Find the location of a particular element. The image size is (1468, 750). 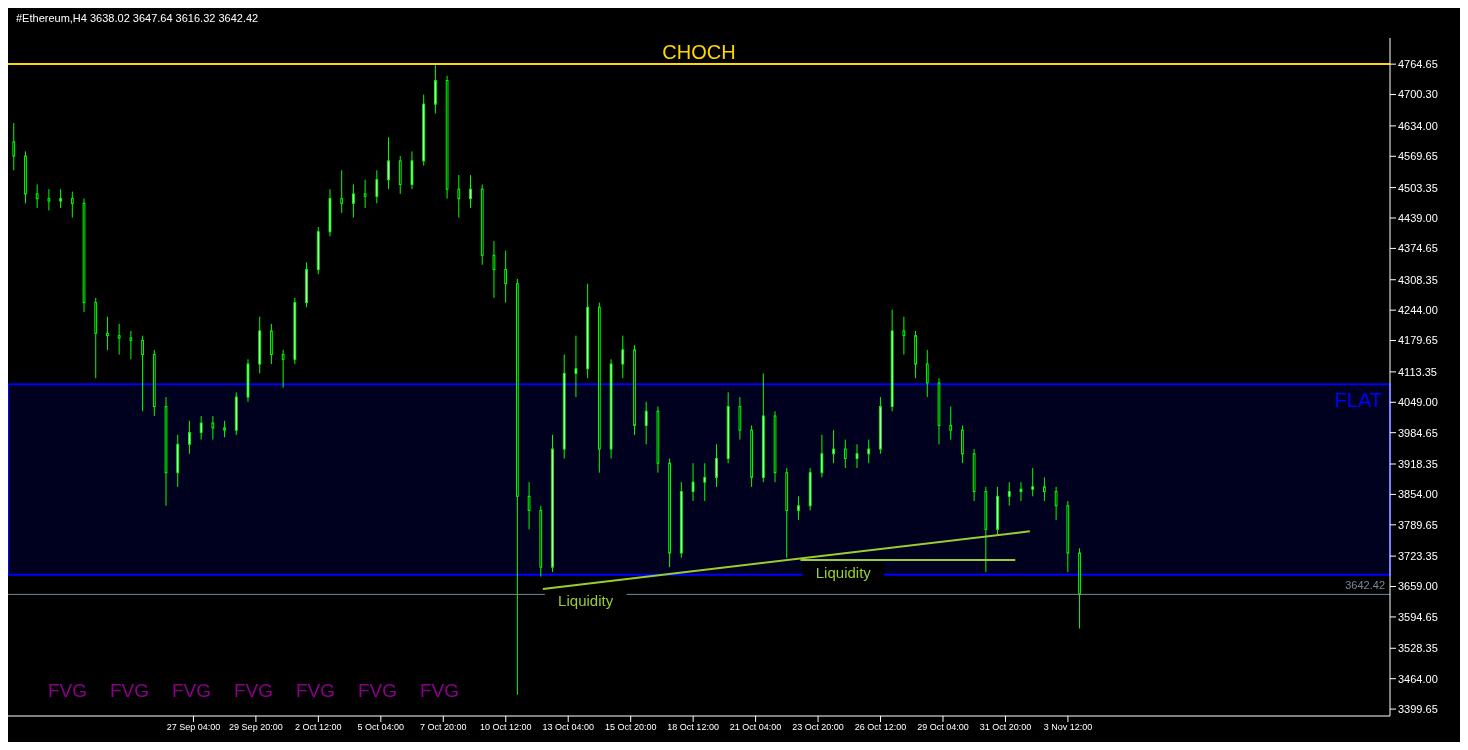

y-tick-label: 3659.00 is located at coordinates (1418, 586).